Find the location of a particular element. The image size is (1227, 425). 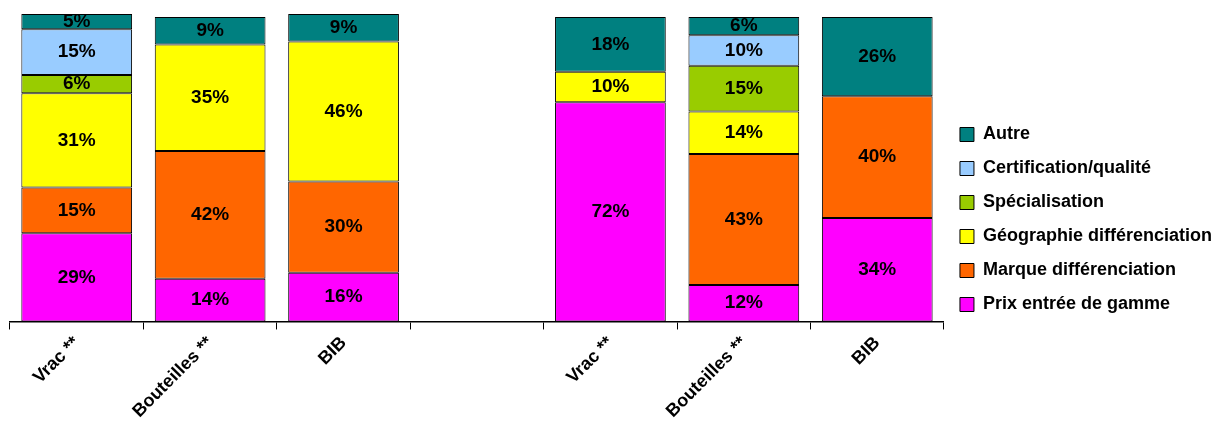

data-label: 18% is located at coordinates (610, 43).